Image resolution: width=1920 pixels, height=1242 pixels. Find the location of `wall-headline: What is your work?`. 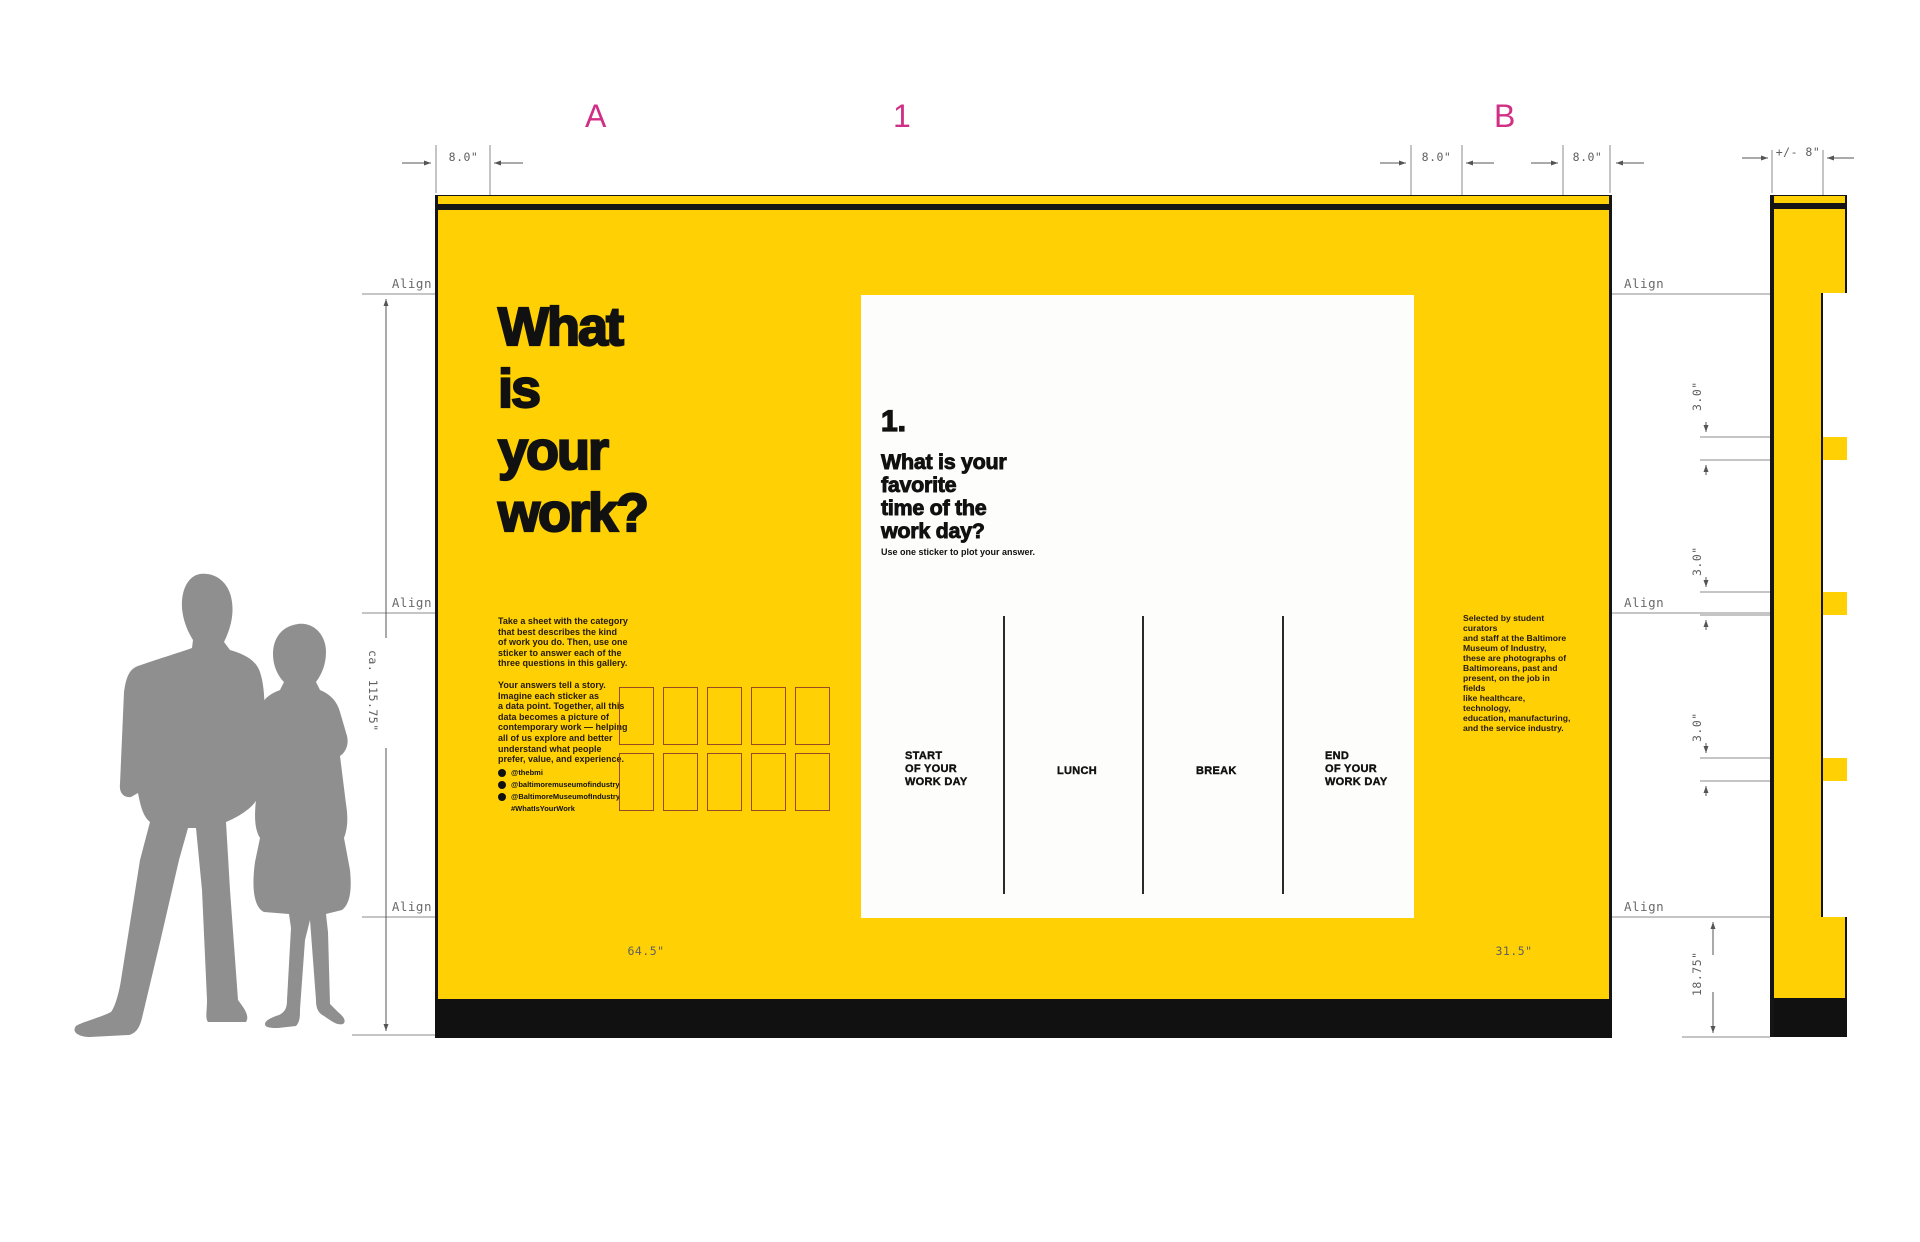

wall-headline: What is your work? is located at coordinates (573, 420).